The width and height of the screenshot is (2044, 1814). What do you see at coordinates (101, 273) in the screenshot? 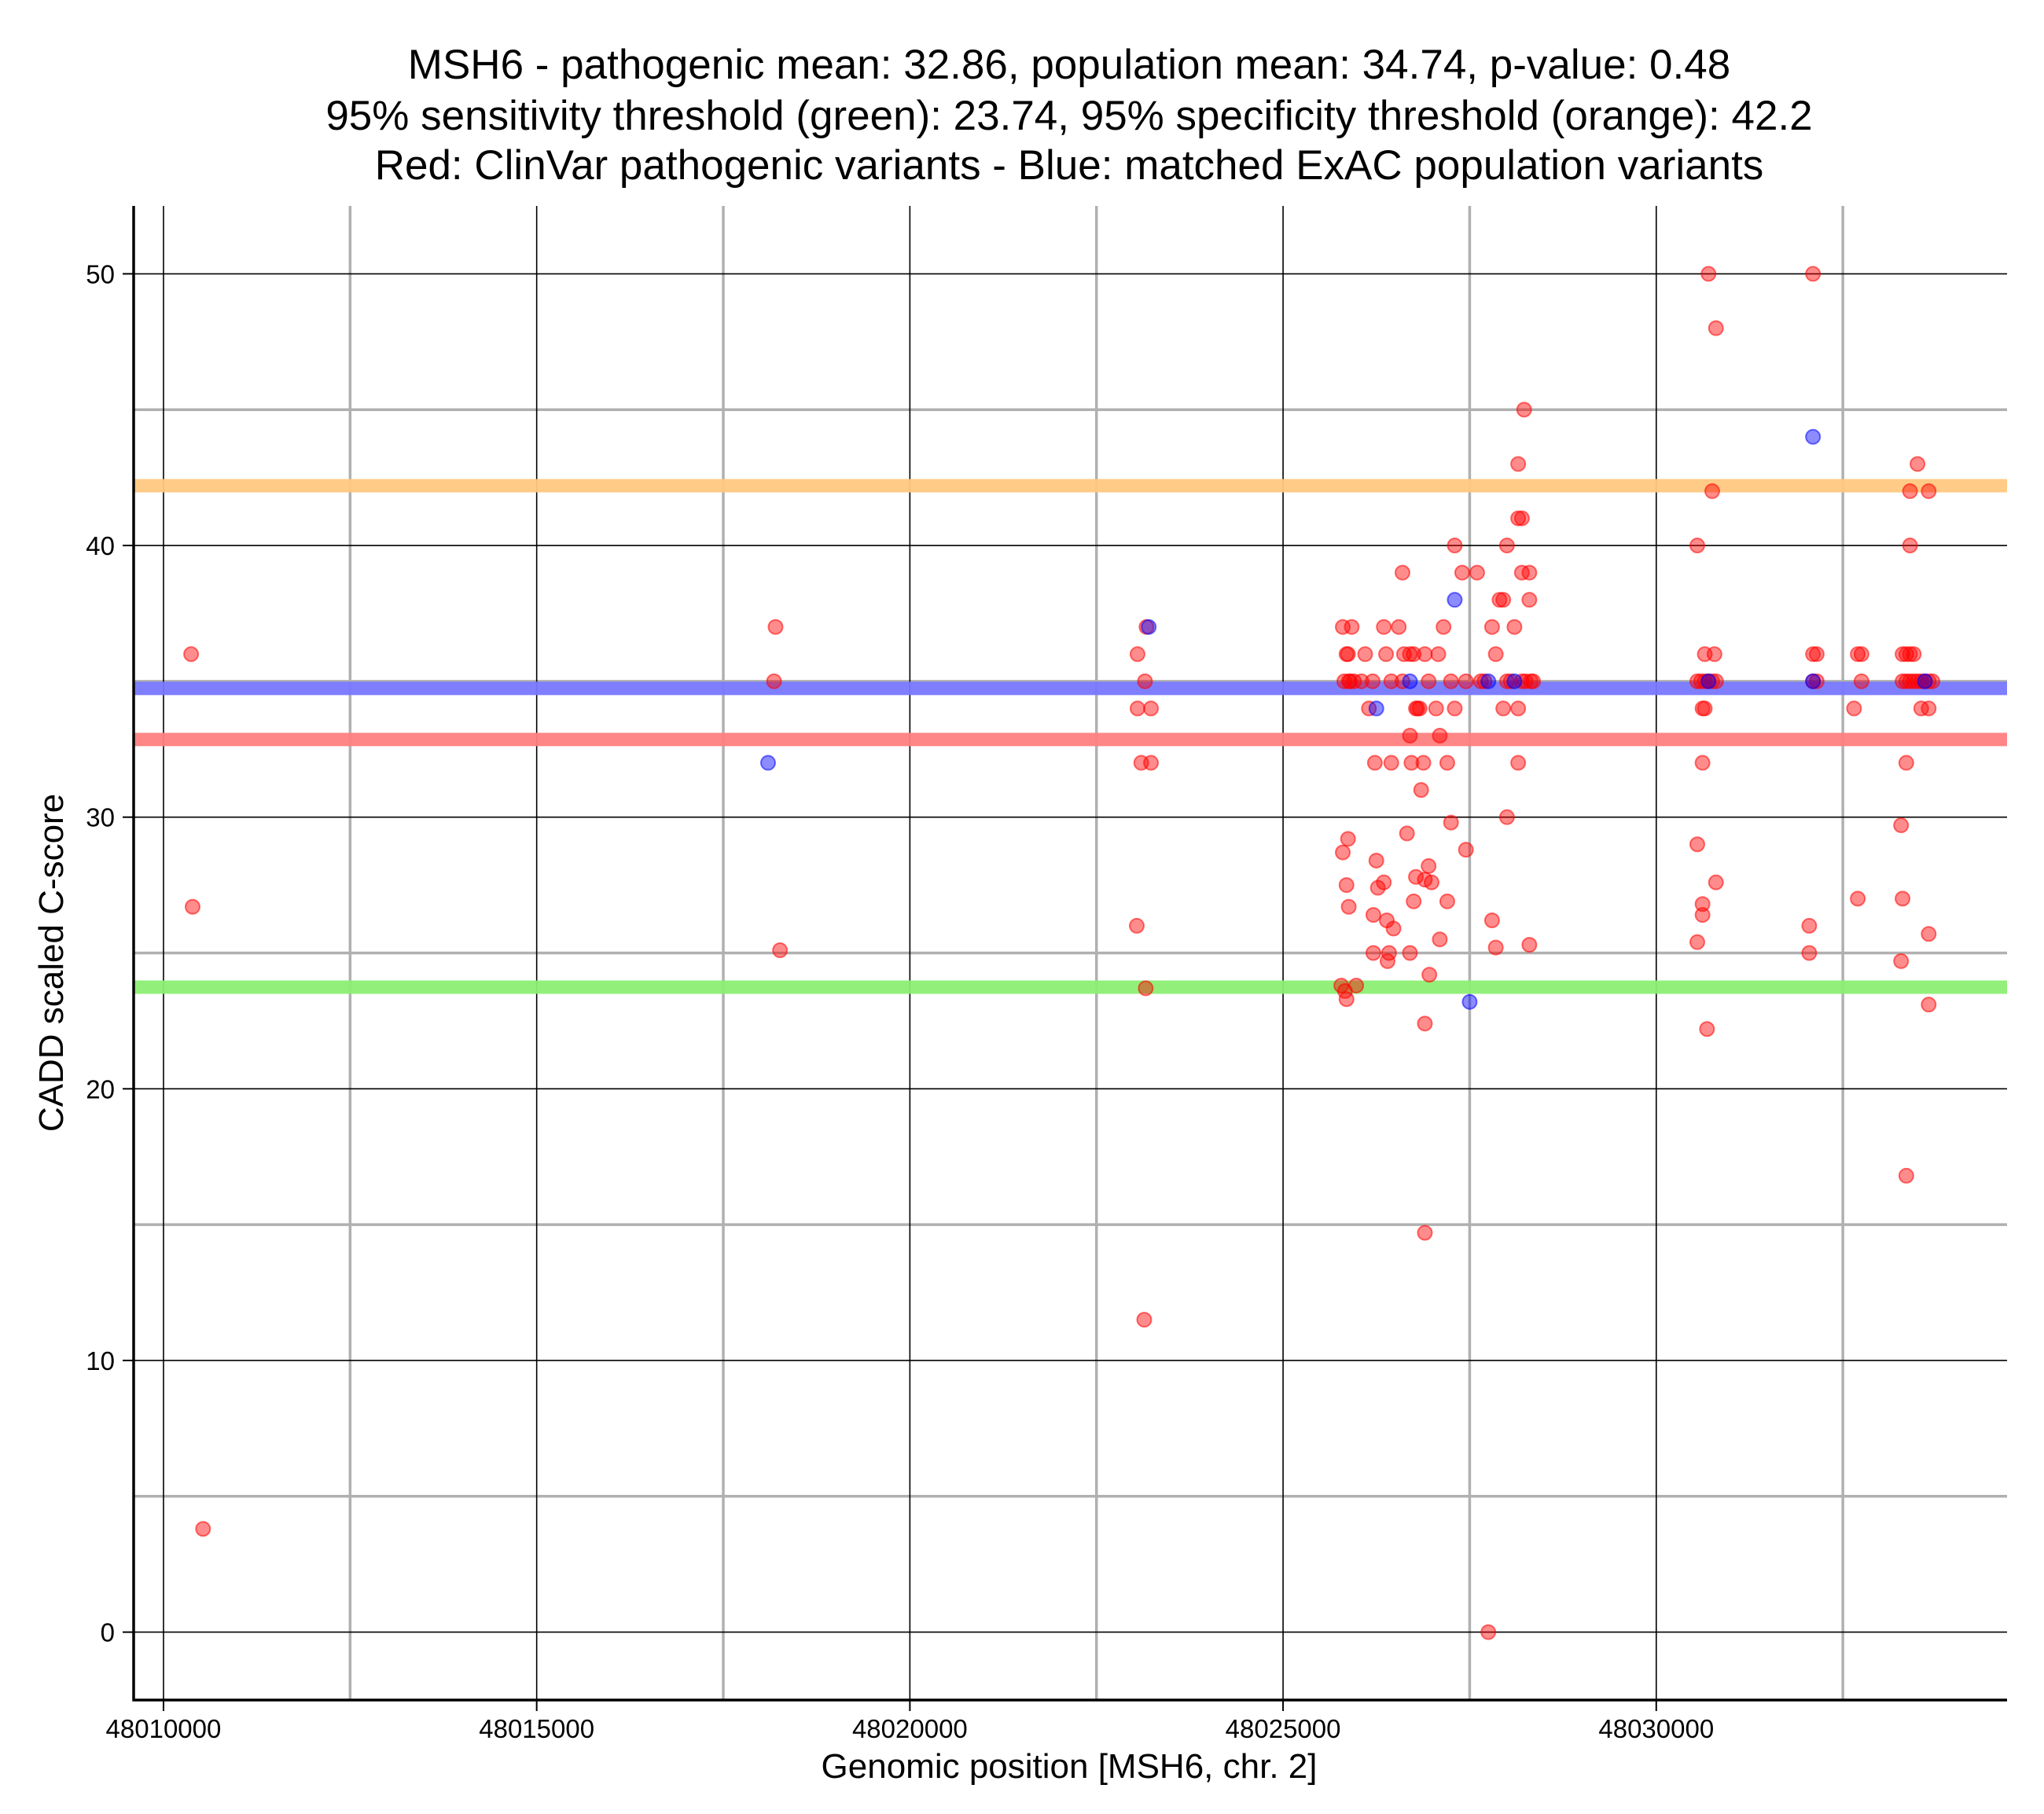
I see `y-tick-label: 50` at bounding box center [101, 273].